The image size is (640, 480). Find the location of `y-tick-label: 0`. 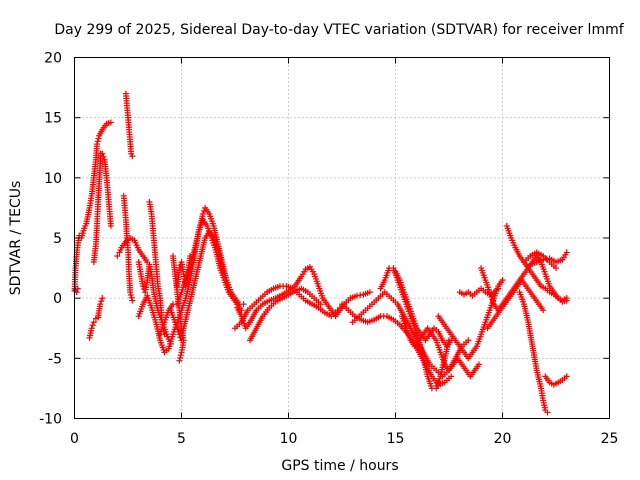

y-tick-label: 0 is located at coordinates (57, 299).